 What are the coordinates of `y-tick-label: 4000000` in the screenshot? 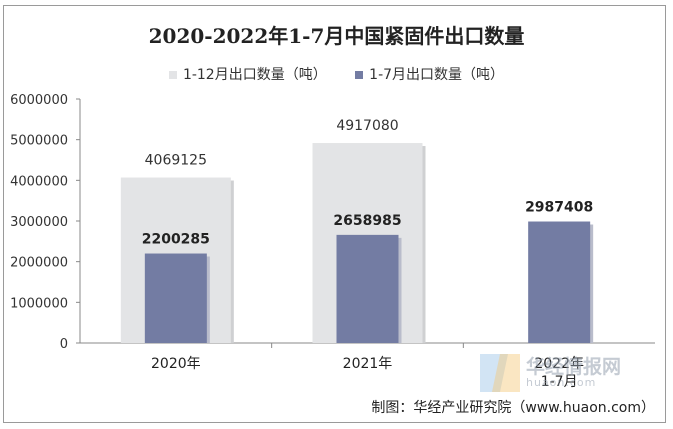 It's located at (39, 181).